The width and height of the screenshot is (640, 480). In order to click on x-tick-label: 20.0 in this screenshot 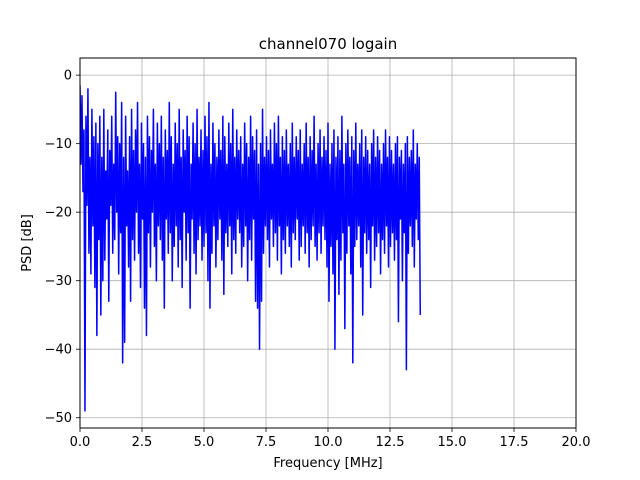, I will do `click(576, 442)`.